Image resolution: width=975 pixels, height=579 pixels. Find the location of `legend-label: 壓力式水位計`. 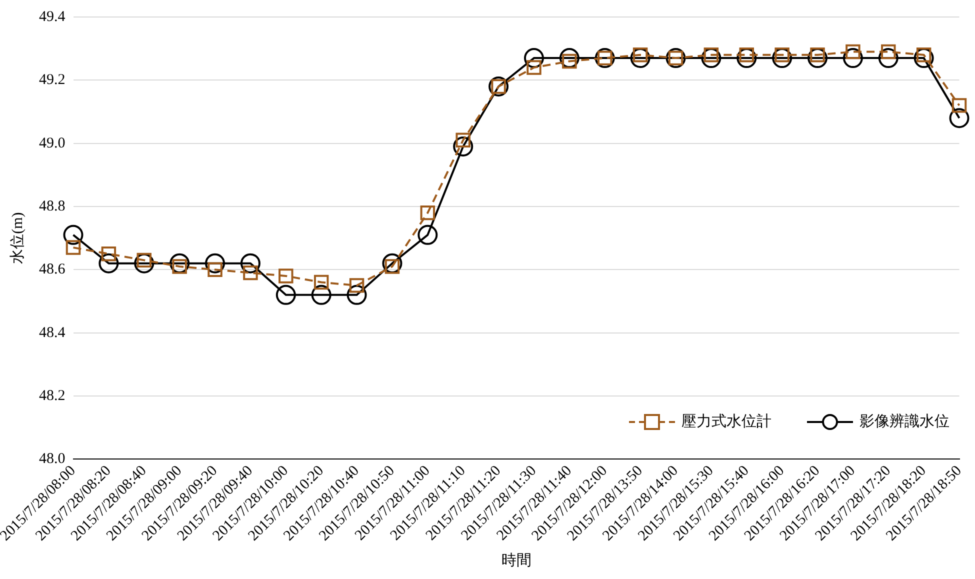

legend-label: 壓力式水位計 is located at coordinates (726, 422).